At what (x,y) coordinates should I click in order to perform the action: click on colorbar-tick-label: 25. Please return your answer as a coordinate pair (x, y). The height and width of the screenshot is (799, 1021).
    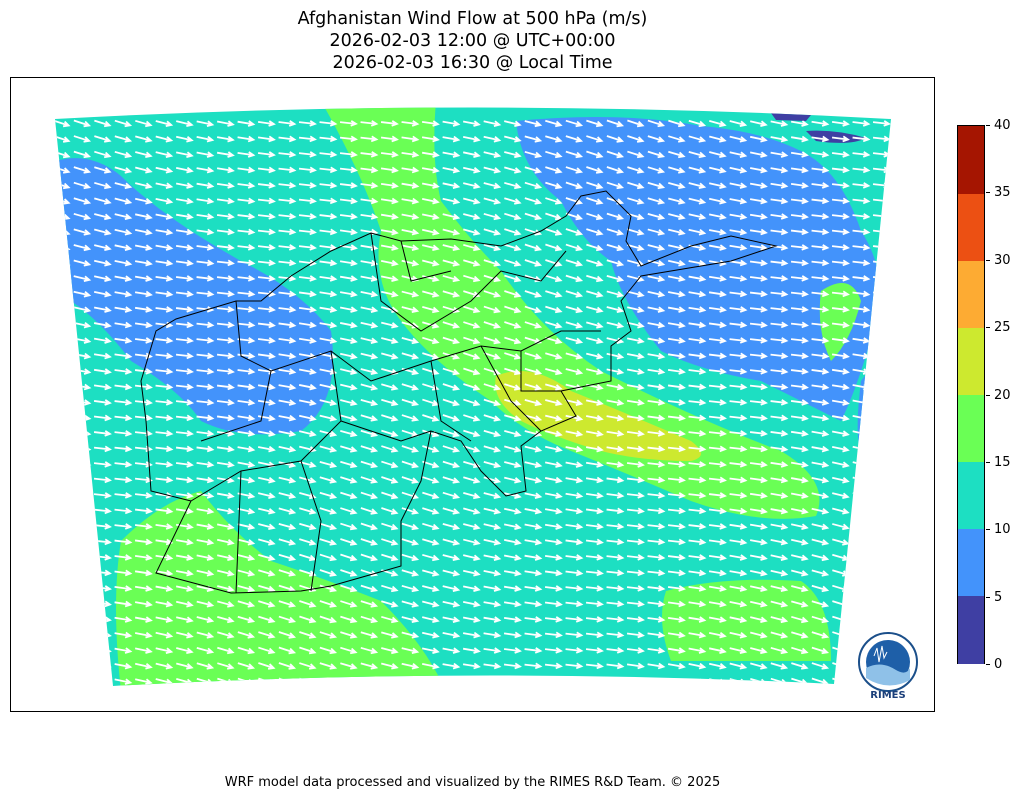
    Looking at the image, I should click on (1002, 328).